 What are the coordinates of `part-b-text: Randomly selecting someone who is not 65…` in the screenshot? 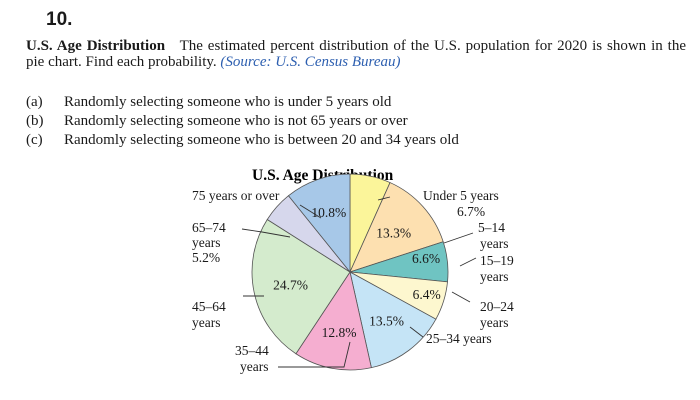 It's located at (236, 121).